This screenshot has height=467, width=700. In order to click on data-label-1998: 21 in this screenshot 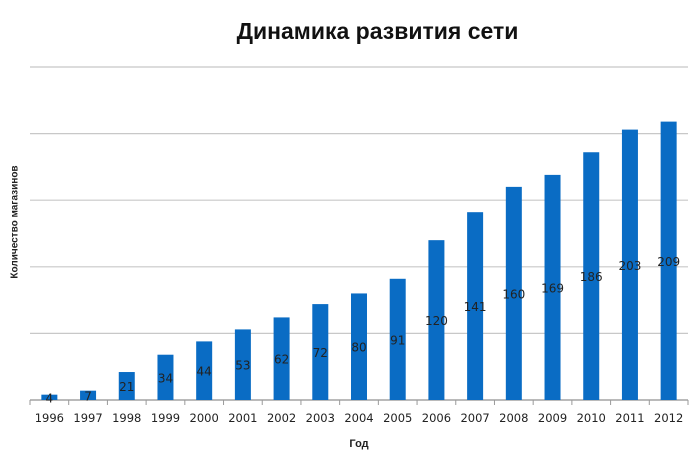, I will do `click(126, 387)`.